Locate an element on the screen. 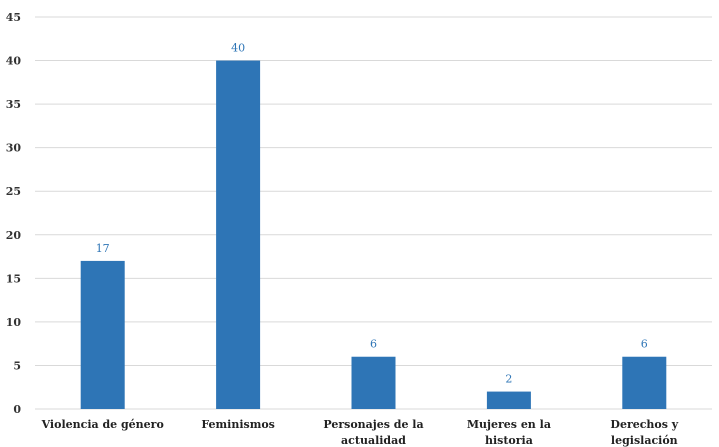 This screenshot has height=447, width=719. y-tick-label: 5 is located at coordinates (17, 365).